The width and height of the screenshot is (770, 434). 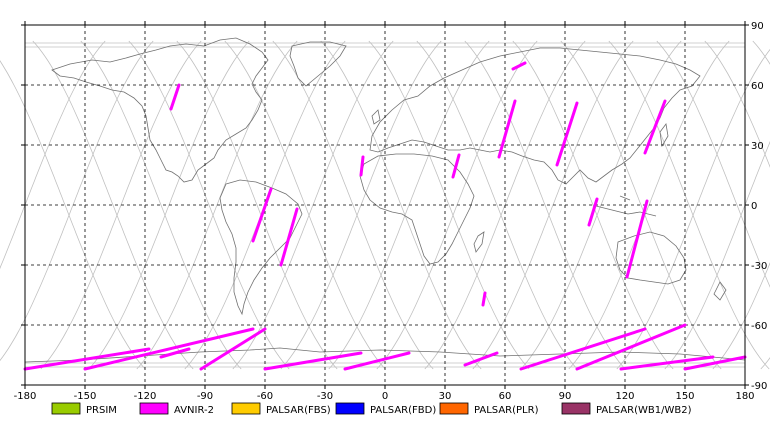 I want to click on lon-tick-label: -60, so click(x=265, y=396).